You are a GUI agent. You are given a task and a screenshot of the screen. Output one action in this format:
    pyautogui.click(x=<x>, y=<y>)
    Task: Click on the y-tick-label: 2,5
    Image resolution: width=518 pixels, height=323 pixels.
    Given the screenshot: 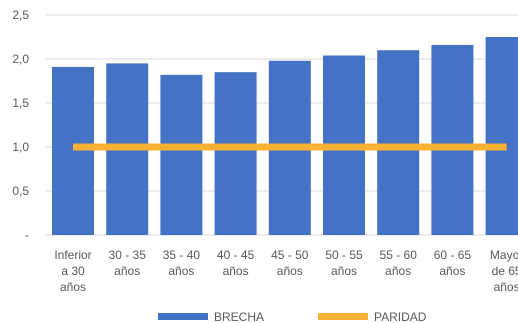 What is the action you would take?
    pyautogui.click(x=20, y=15)
    